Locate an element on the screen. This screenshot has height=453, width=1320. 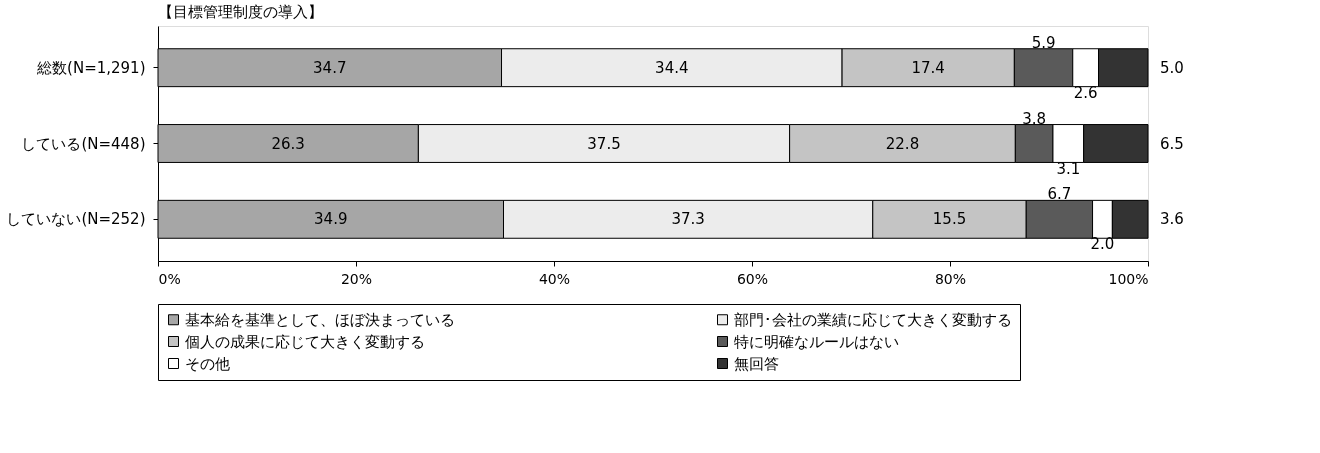
data-label: 5.0 is located at coordinates (1172, 67).